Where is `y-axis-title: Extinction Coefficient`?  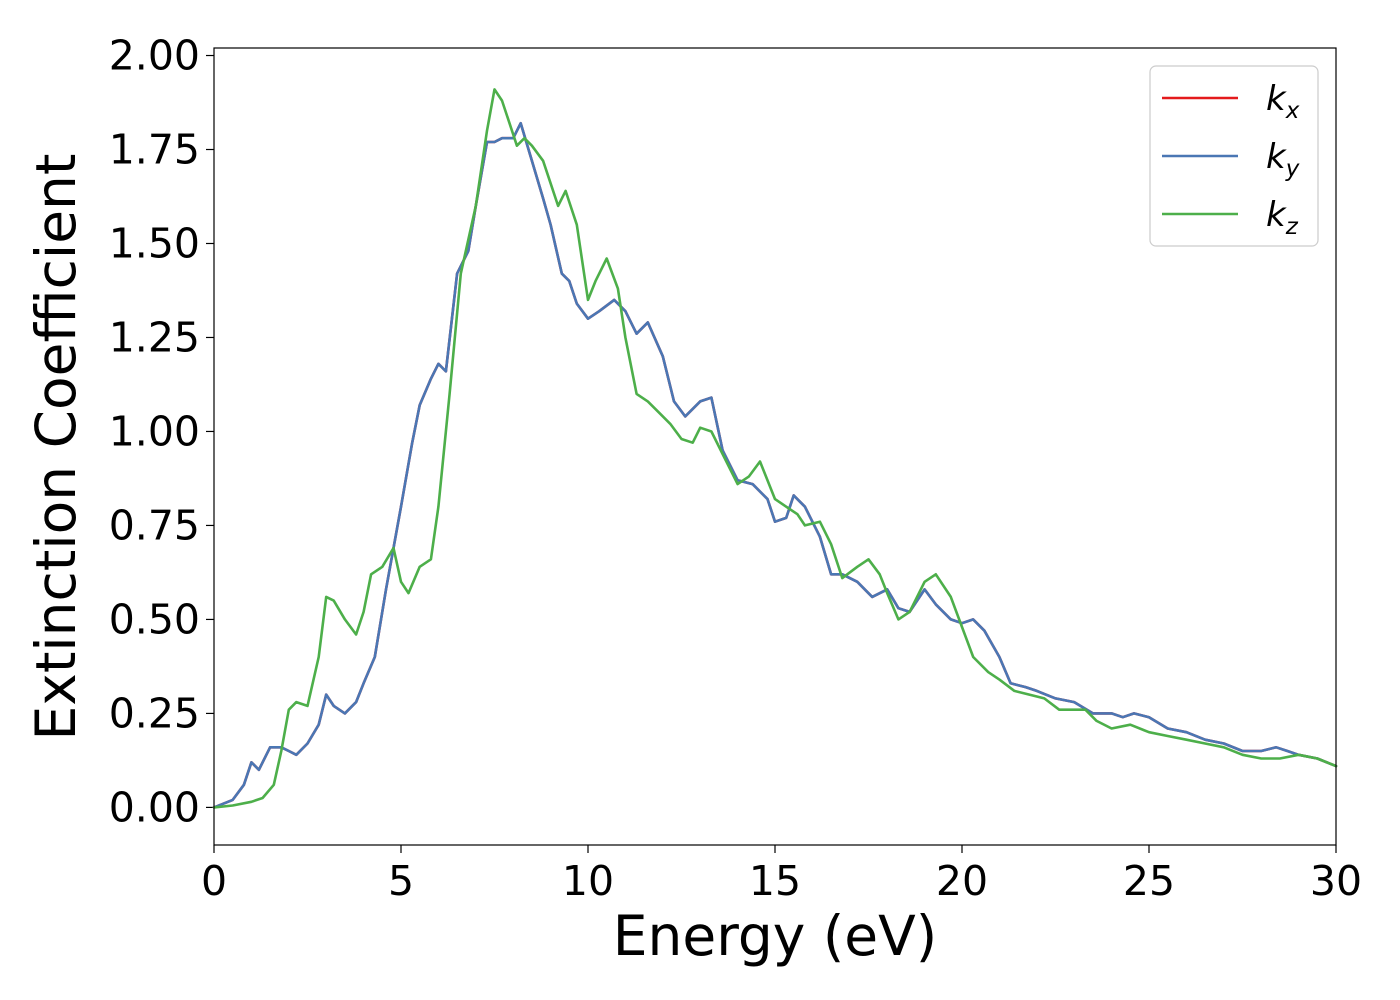
y-axis-title: Extinction Coefficient is located at coordinates (56, 447).